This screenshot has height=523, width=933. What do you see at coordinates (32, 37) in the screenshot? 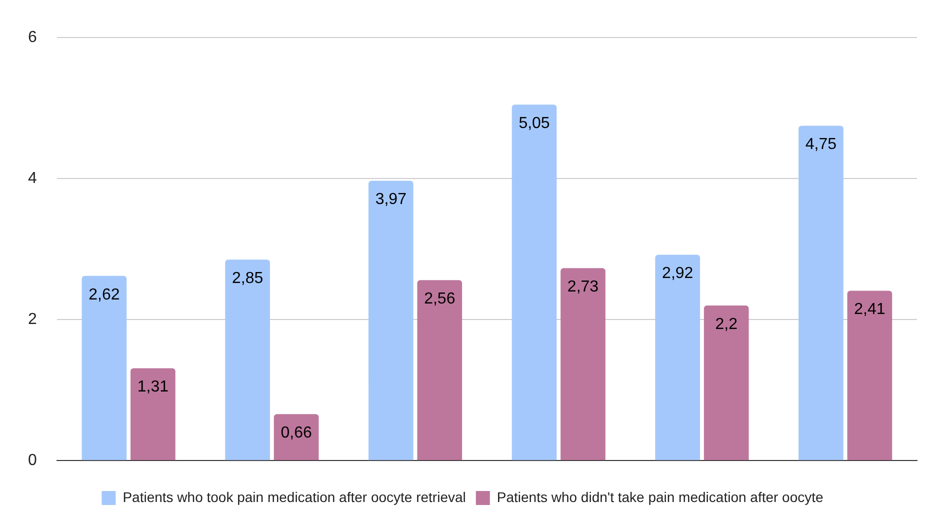
I see `y-tick-label: 6` at bounding box center [32, 37].